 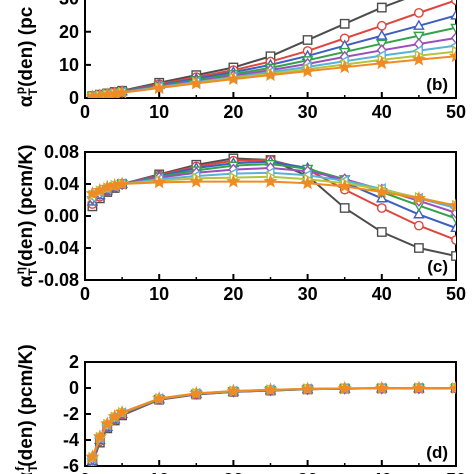 What do you see at coordinates (26, 206) in the screenshot?
I see `panel-1-ylabel-text: (den) (pcm/K)` at bounding box center [26, 206].